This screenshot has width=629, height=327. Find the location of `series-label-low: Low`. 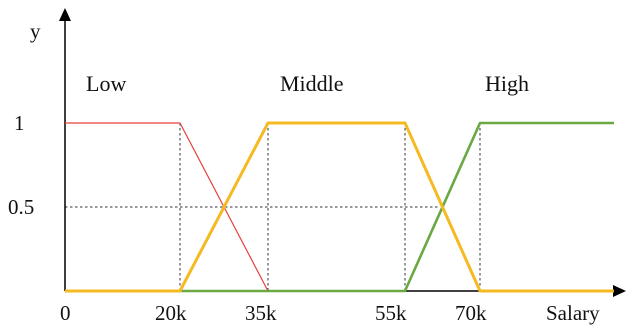

series-label-low: Low is located at coordinates (106, 83).